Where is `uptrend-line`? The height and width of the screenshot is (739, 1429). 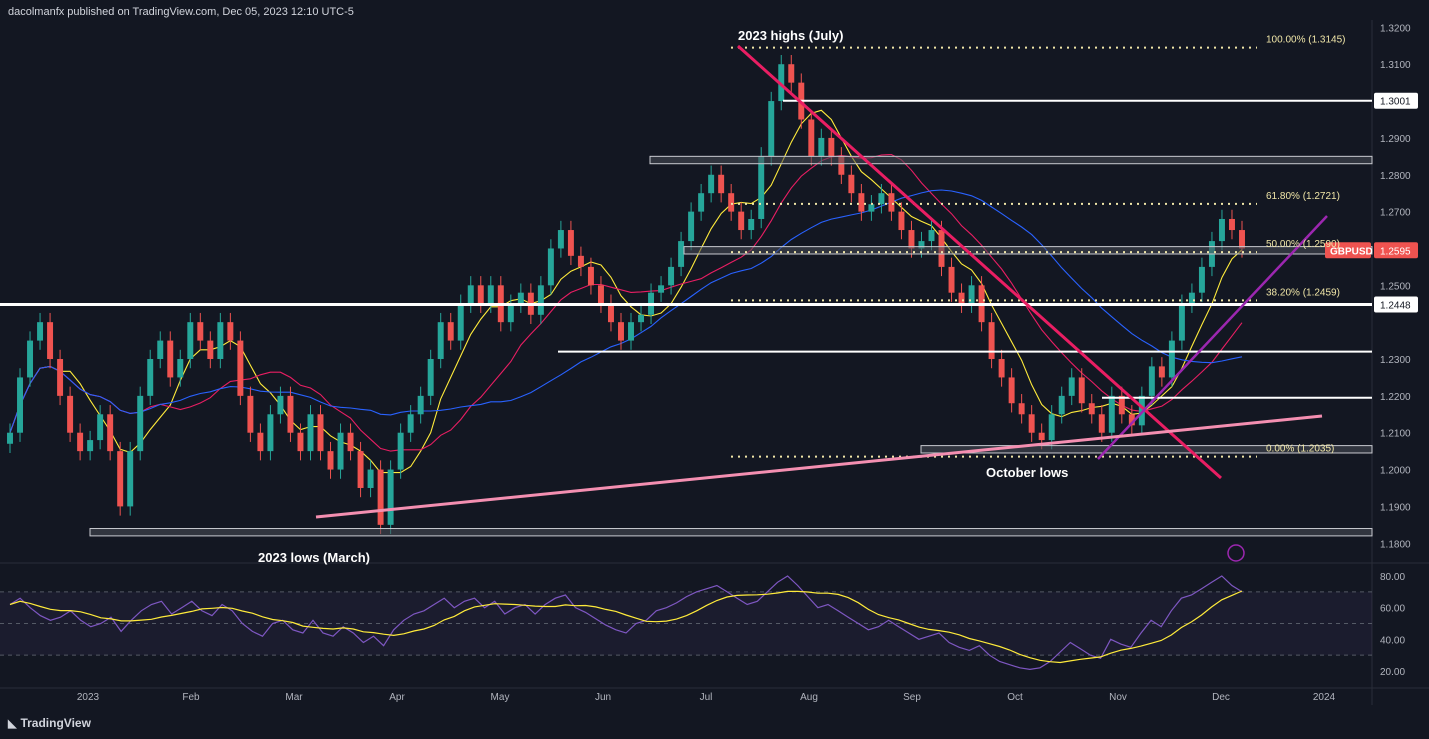
uptrend-line is located at coordinates (1212, 337).